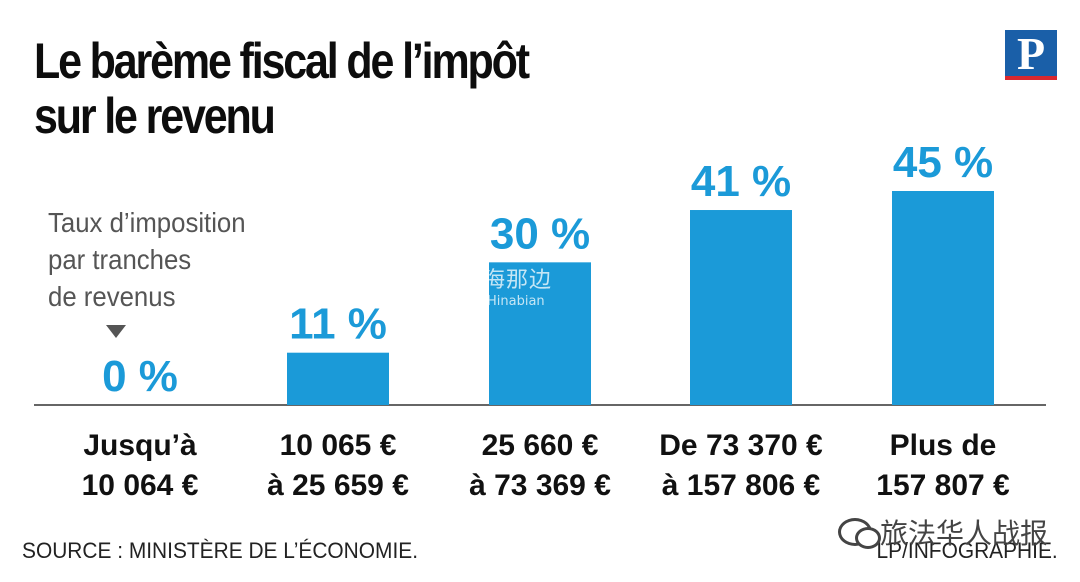 The width and height of the screenshot is (1080, 582). I want to click on chart-title-line-1: Le barème fiscal de l’impôt, so click(282, 61).